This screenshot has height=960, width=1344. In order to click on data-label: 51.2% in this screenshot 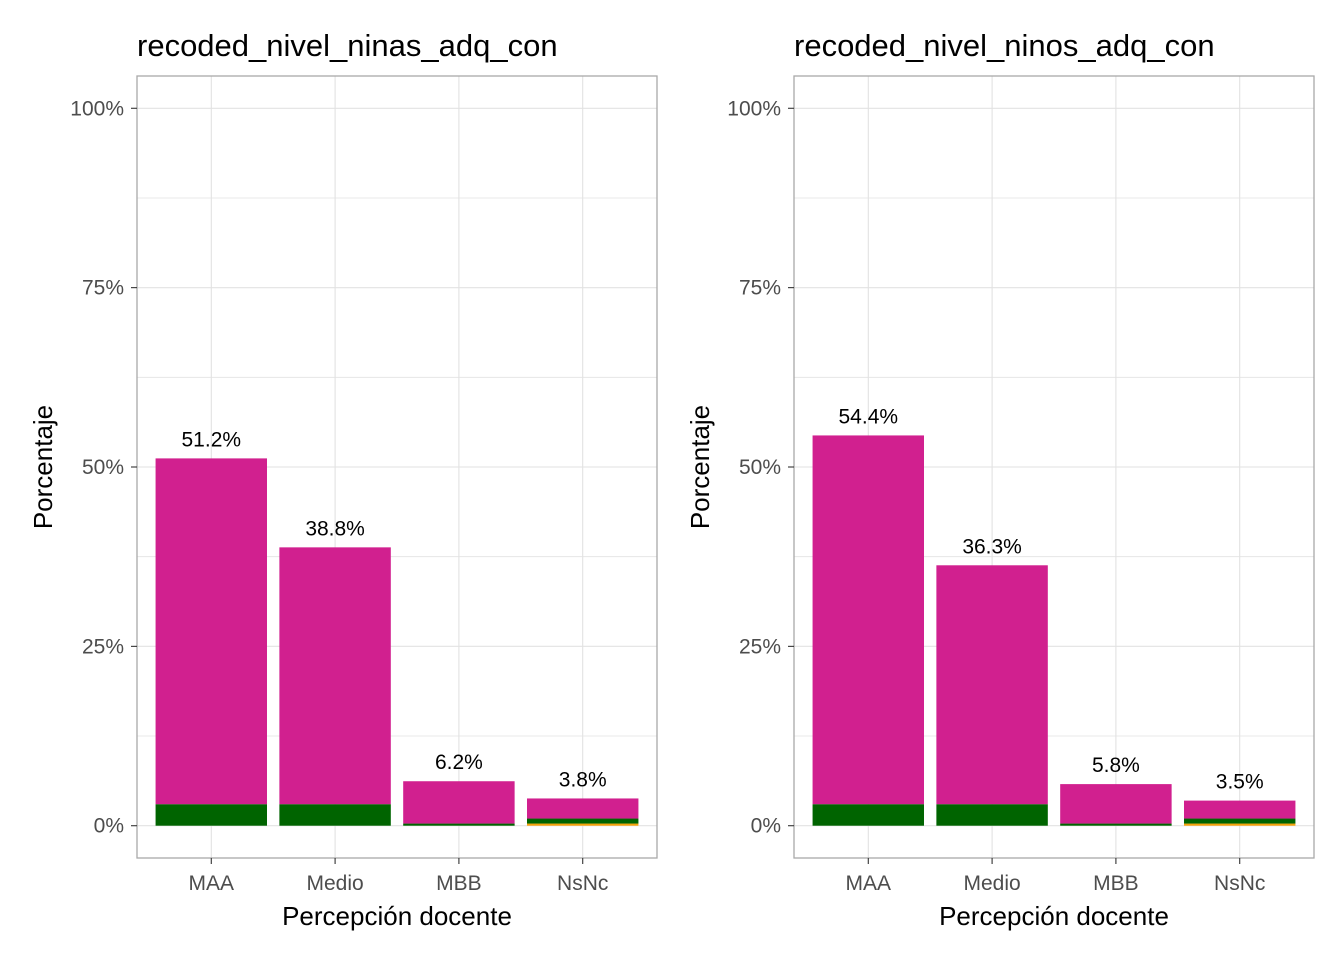, I will do `click(212, 439)`.